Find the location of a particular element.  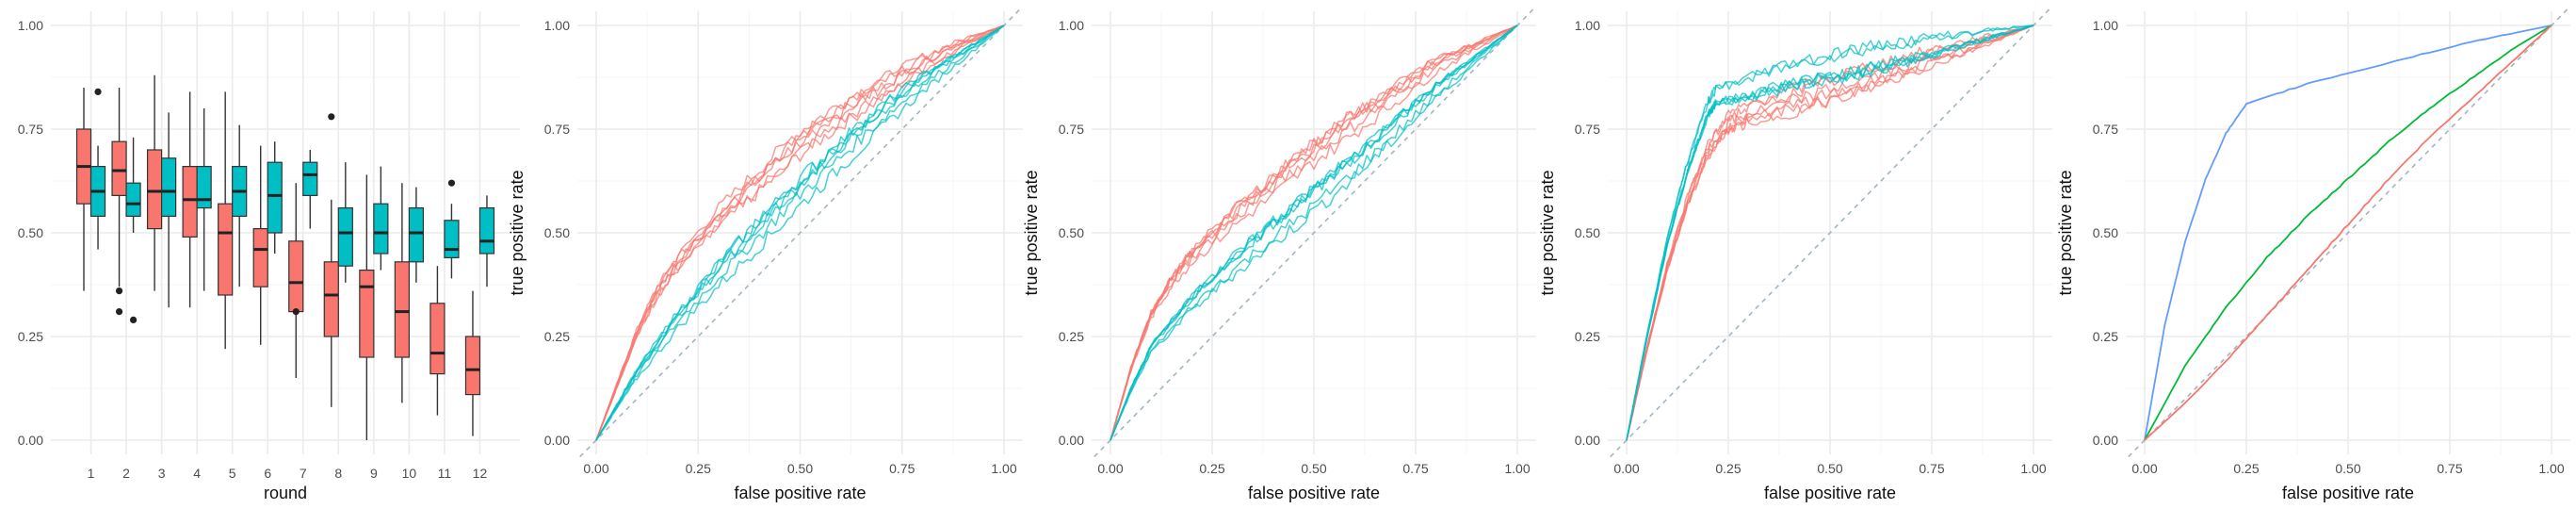

x-tick-label: 9 is located at coordinates (374, 473).